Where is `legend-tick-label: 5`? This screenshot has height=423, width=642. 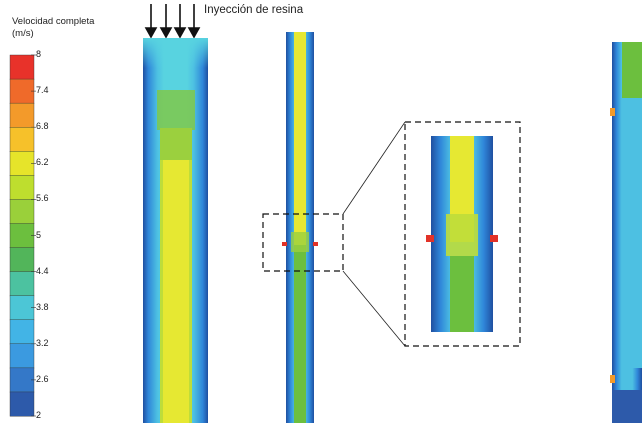
legend-tick-label: 5 is located at coordinates (39, 234).